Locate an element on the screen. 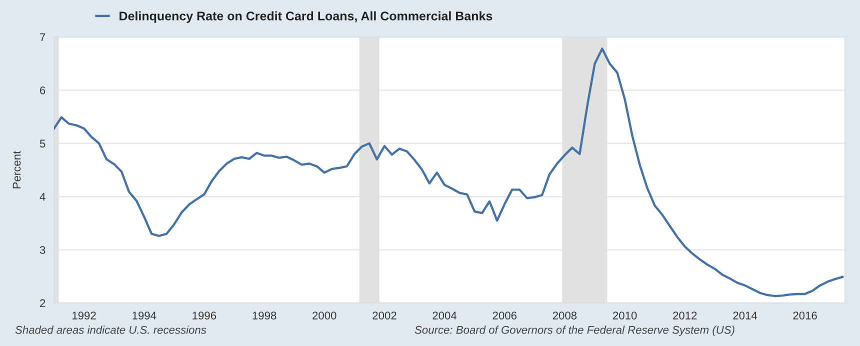 The width and height of the screenshot is (860, 346). y-axis-title: Percent is located at coordinates (16, 169).